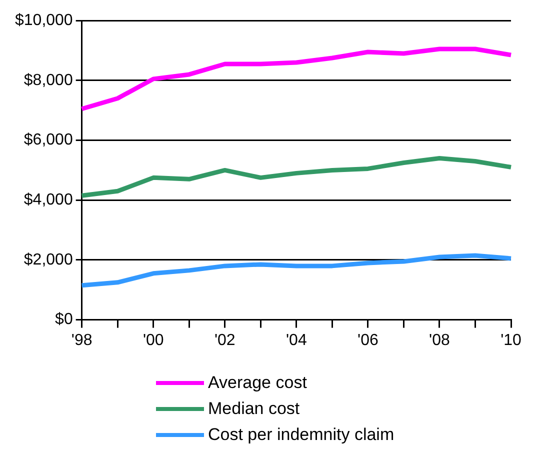 The image size is (539, 463). Describe the element at coordinates (368, 340) in the screenshot. I see `x-tick-label: '06` at that location.